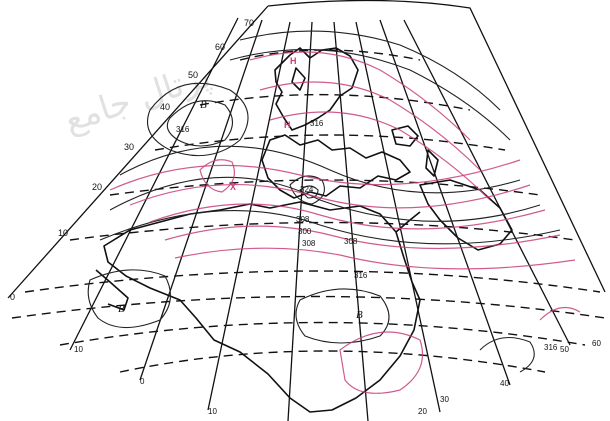  I want to click on center-b-west-africa: B, so click(121, 309).